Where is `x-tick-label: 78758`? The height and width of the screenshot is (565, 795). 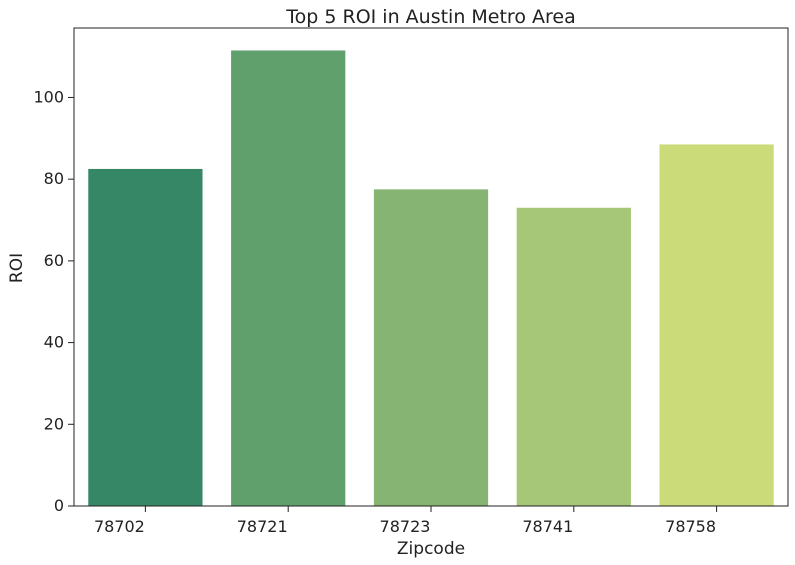 x-tick-label: 78758 is located at coordinates (690, 526).